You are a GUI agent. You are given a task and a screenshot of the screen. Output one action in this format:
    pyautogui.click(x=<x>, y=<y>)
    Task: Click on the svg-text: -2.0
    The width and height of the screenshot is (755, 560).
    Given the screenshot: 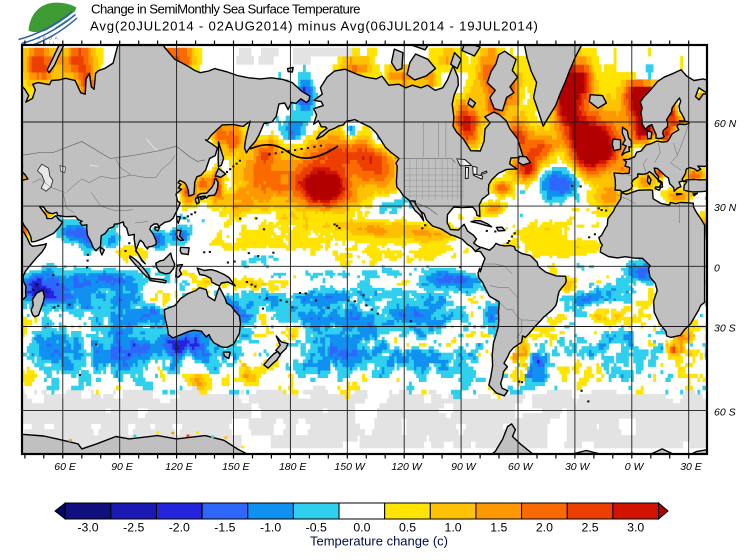 What is the action you would take?
    pyautogui.click(x=179, y=528)
    